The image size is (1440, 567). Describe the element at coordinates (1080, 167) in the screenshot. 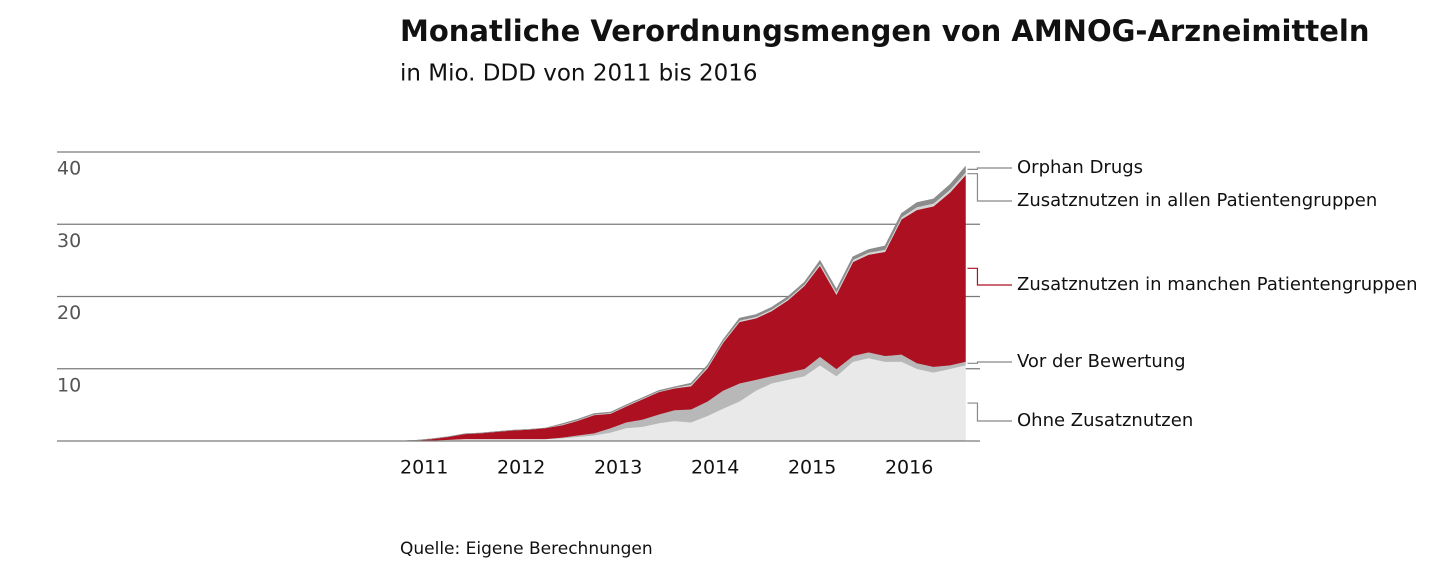

I see `legend-label: Orphan Drugs` at that location.